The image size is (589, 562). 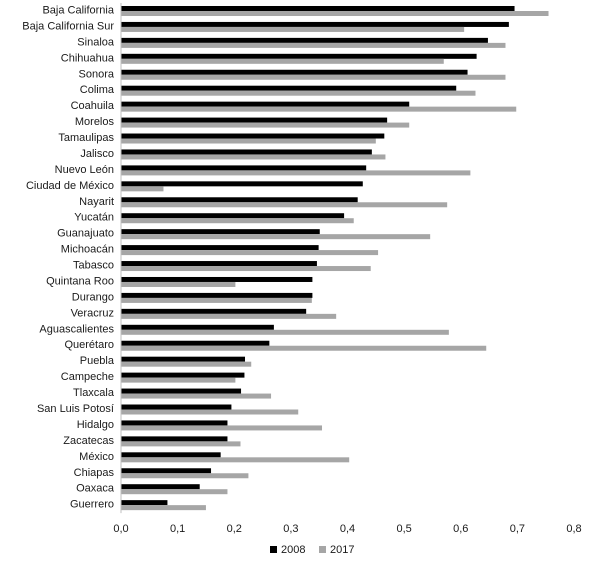 I want to click on category-label: Guerrero, so click(x=92, y=505).